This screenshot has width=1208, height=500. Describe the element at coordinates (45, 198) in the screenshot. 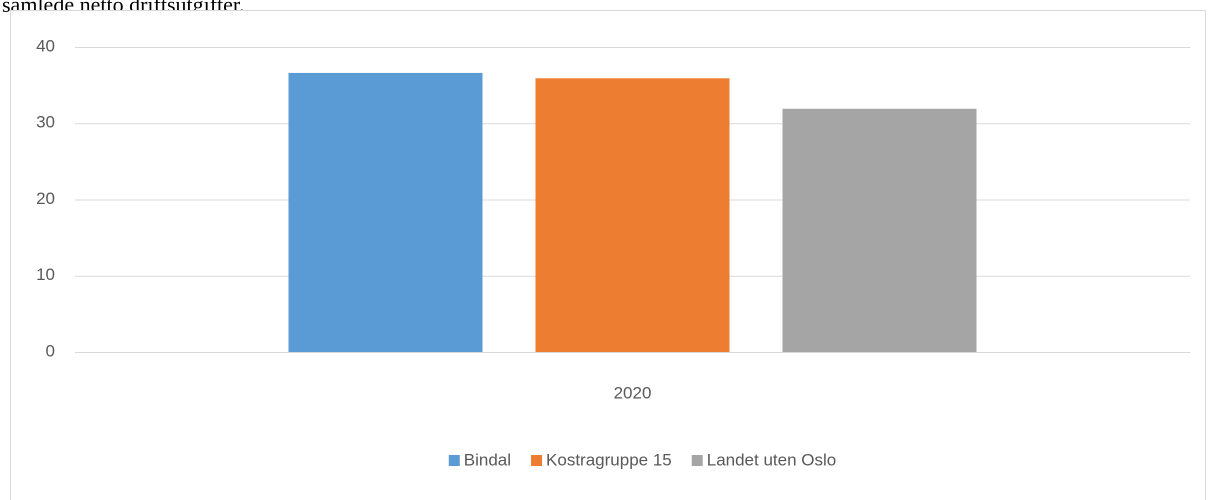

I see `y-tick-label: 20` at that location.